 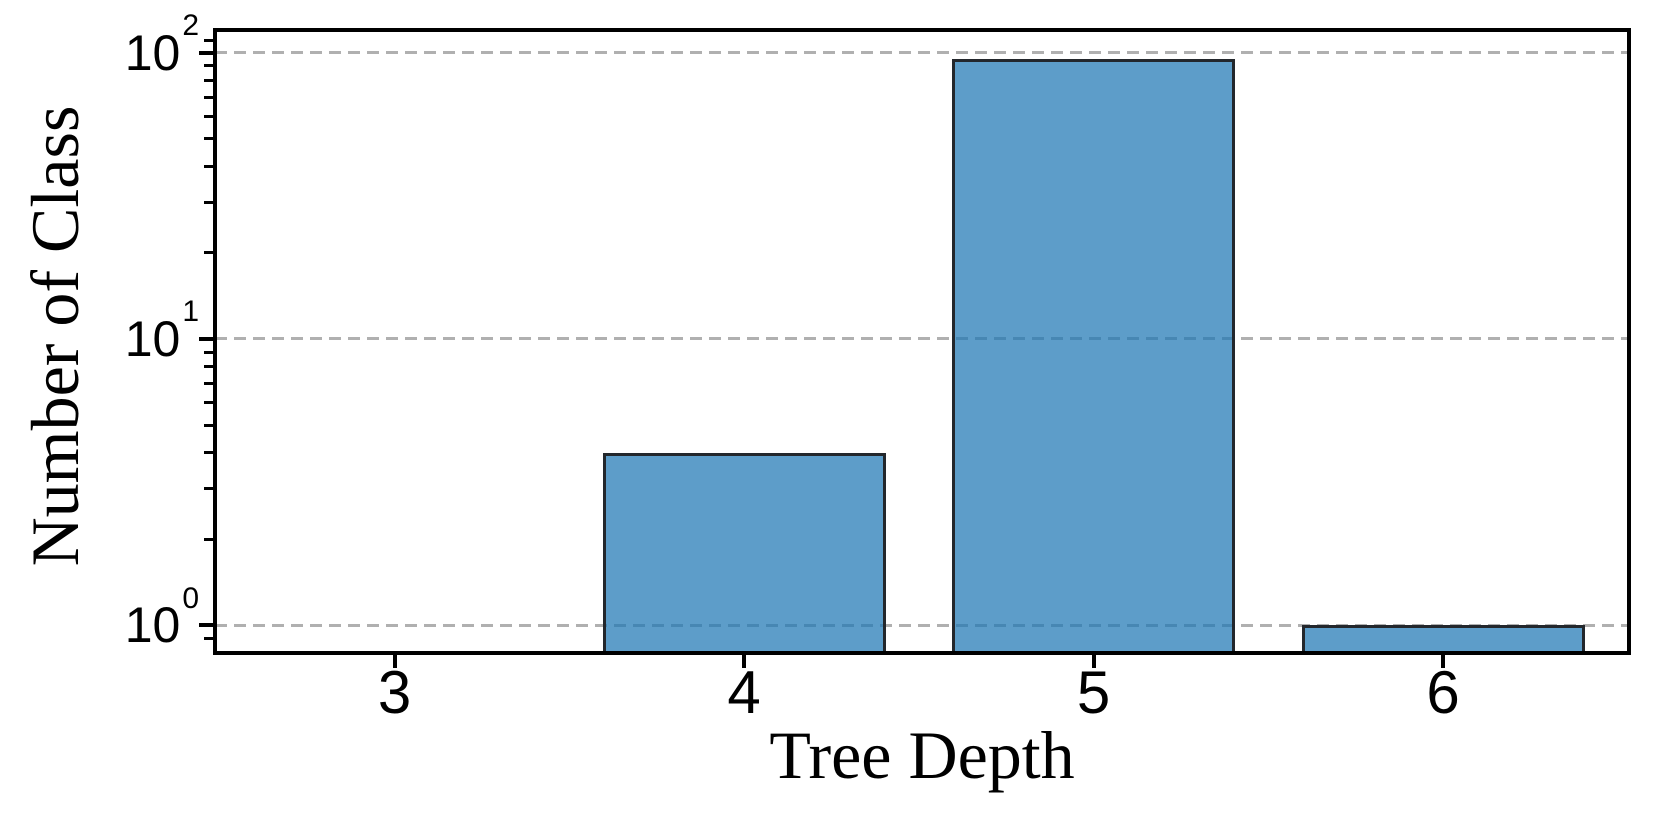 What do you see at coordinates (190, 312) in the screenshot?
I see `y-tick-label-exponent: 1` at bounding box center [190, 312].